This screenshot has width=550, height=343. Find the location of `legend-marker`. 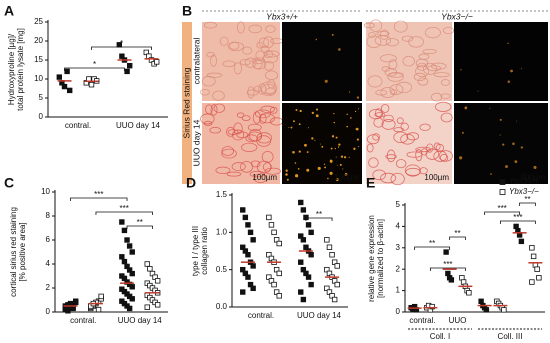

legend-marker is located at coordinates (502, 192).